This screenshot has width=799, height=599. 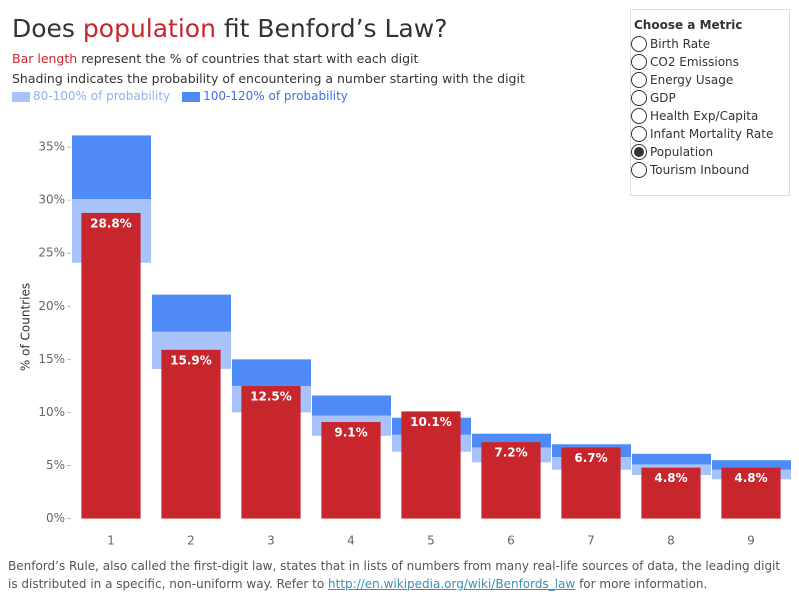 What do you see at coordinates (149, 28) in the screenshot?
I see `title-highlight: population` at bounding box center [149, 28].